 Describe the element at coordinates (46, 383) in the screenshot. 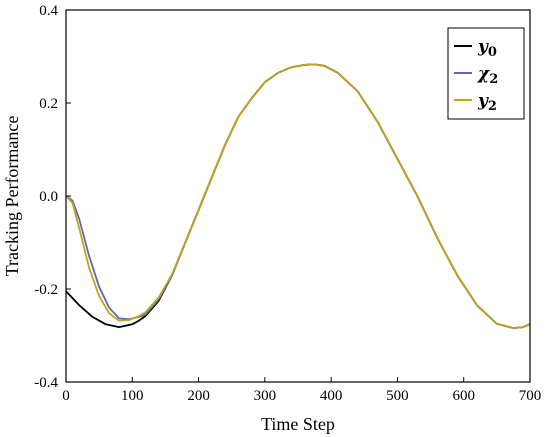

I see `y-tick-label: -0.4` at that location.